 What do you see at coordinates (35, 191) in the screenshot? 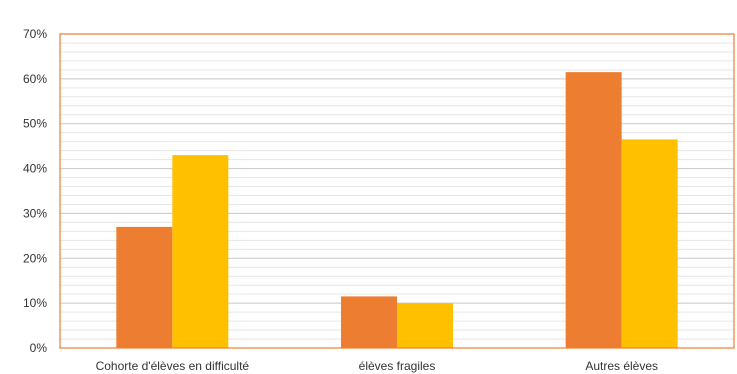
I see `y-axis-tick-labels: 0% 10% 20% 30% 40% 50% 60% 70%` at bounding box center [35, 191].